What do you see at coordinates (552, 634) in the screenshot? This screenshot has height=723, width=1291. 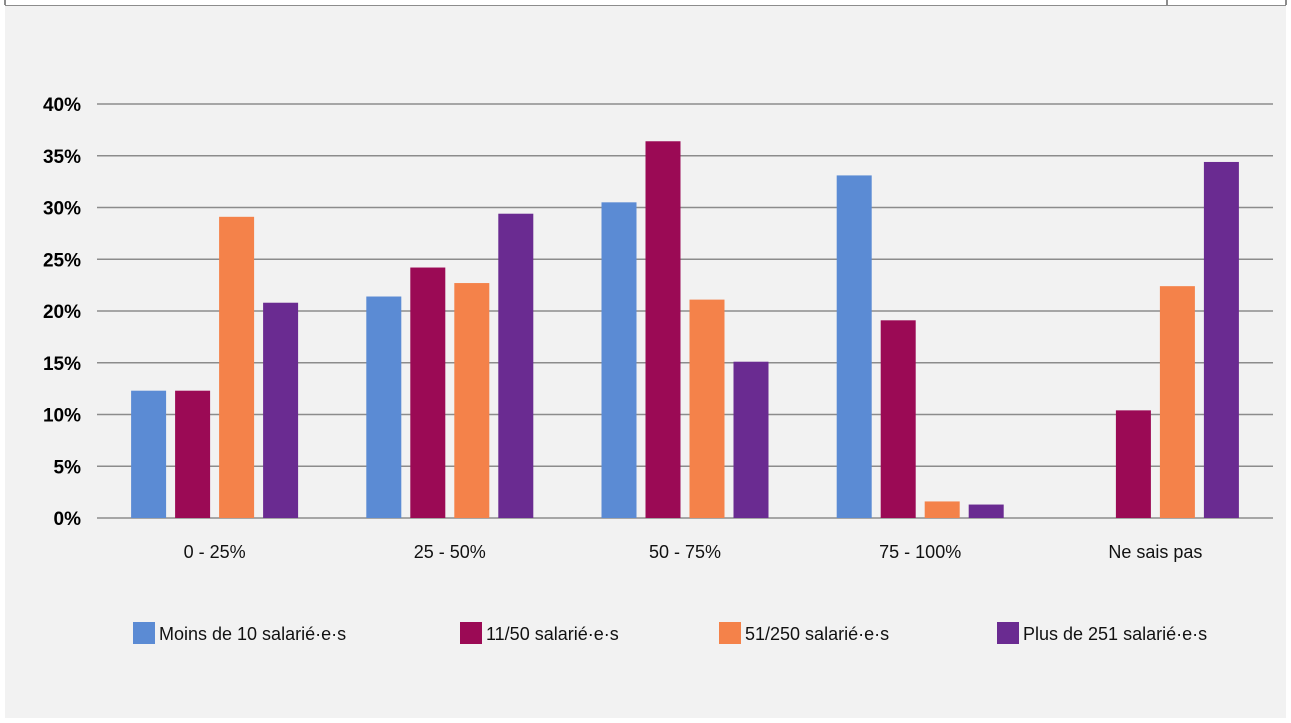 I see `legend-label: 11/50 salarié·e·s` at bounding box center [552, 634].